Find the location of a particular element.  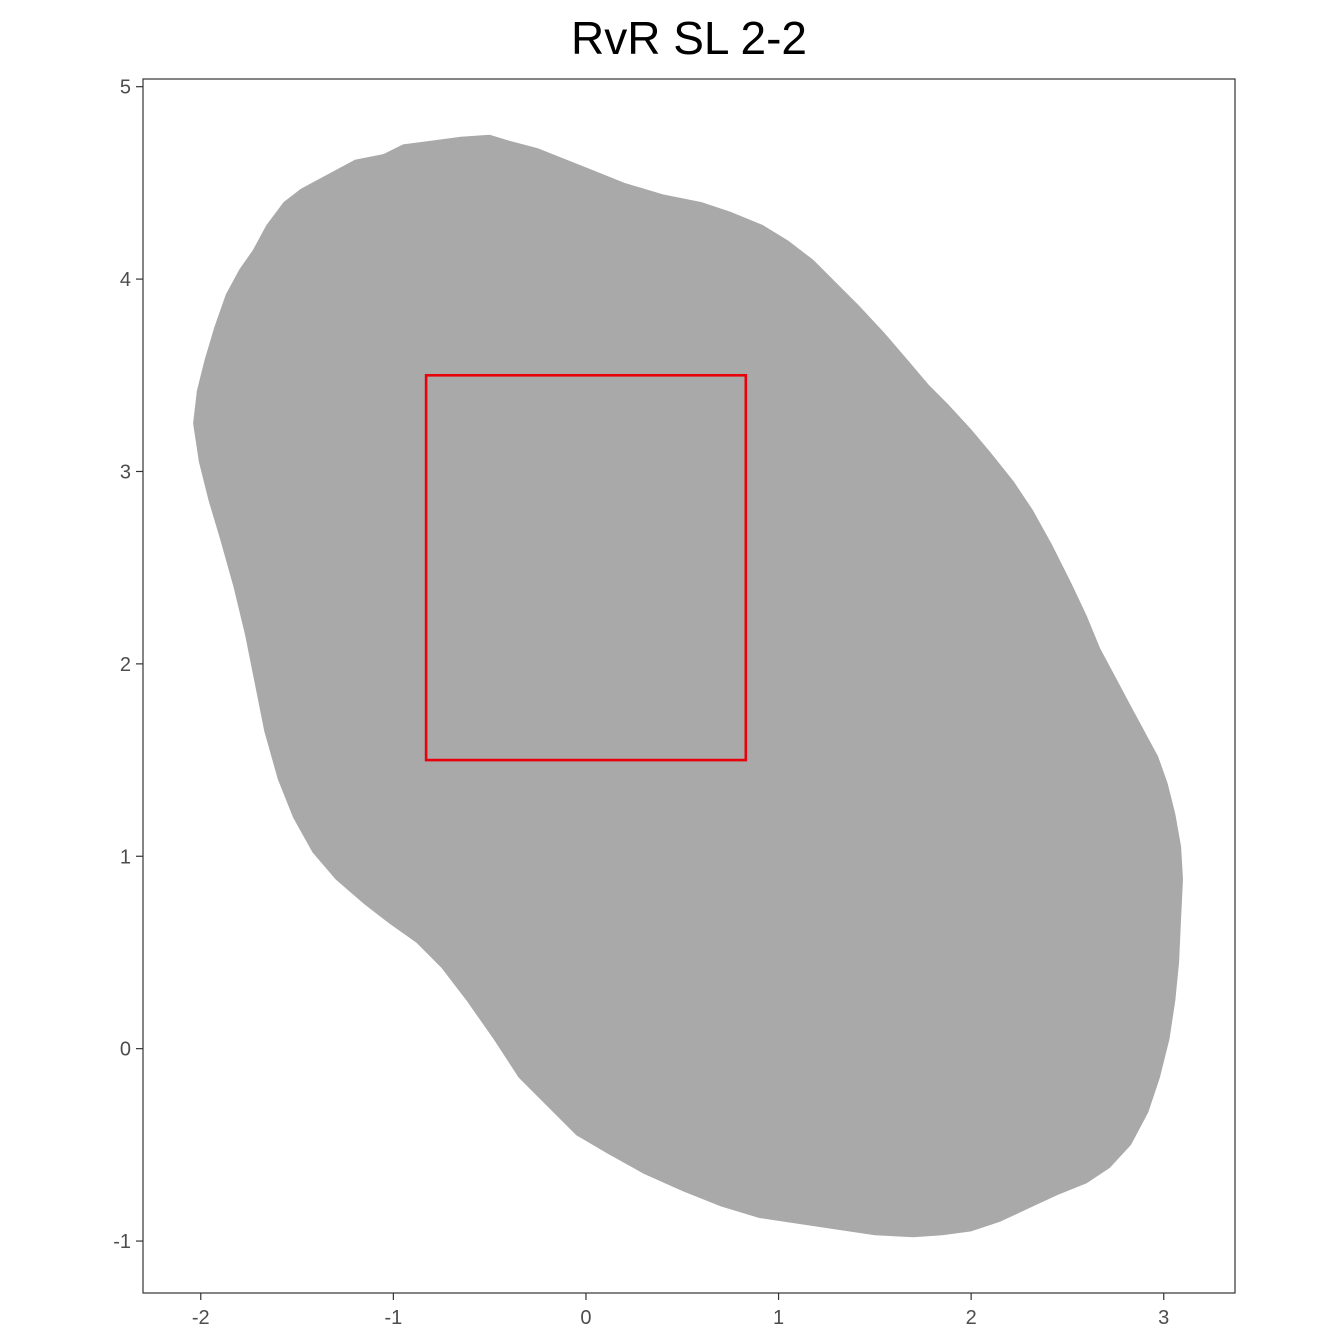

x-axis: -2 -1 0 1 2 3 is located at coordinates (680, 1311).